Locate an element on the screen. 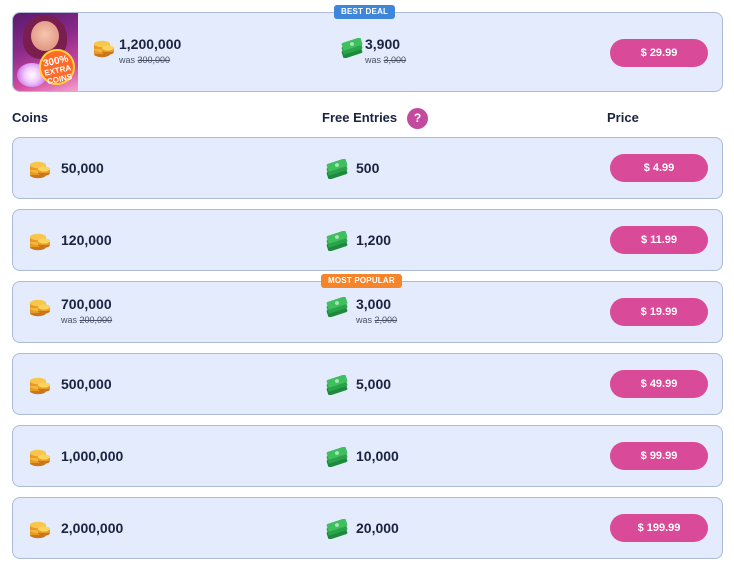 This screenshot has height=566, width=734. package-coins: 120,000 is located at coordinates (86, 240).